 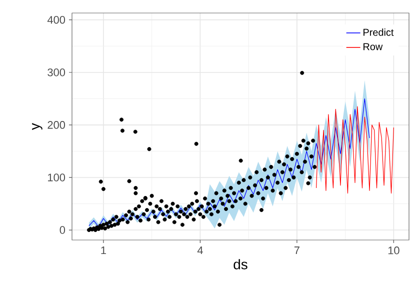 What do you see at coordinates (57, 178) in the screenshot?
I see `y-tick-label: 100` at bounding box center [57, 178].